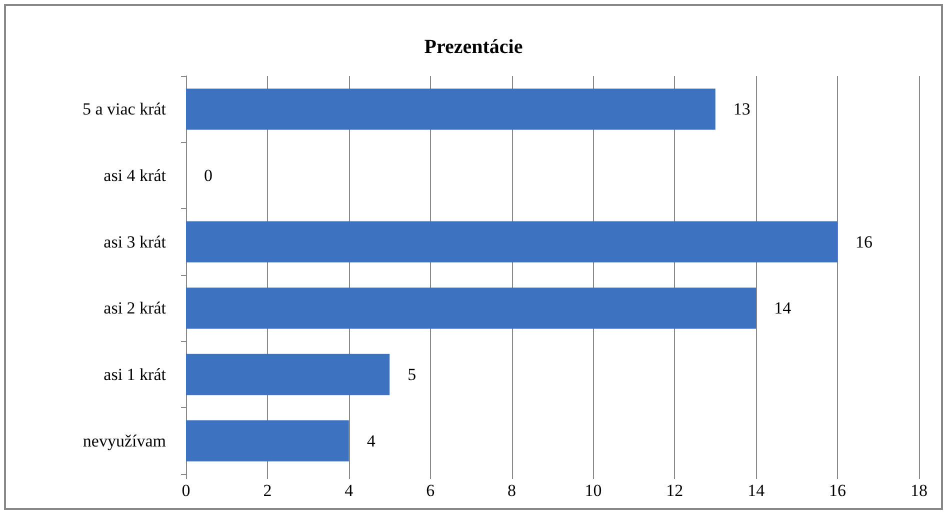 This screenshot has width=949, height=514. Describe the element at coordinates (512, 490) in the screenshot. I see `x-tick-label: 8` at that location.